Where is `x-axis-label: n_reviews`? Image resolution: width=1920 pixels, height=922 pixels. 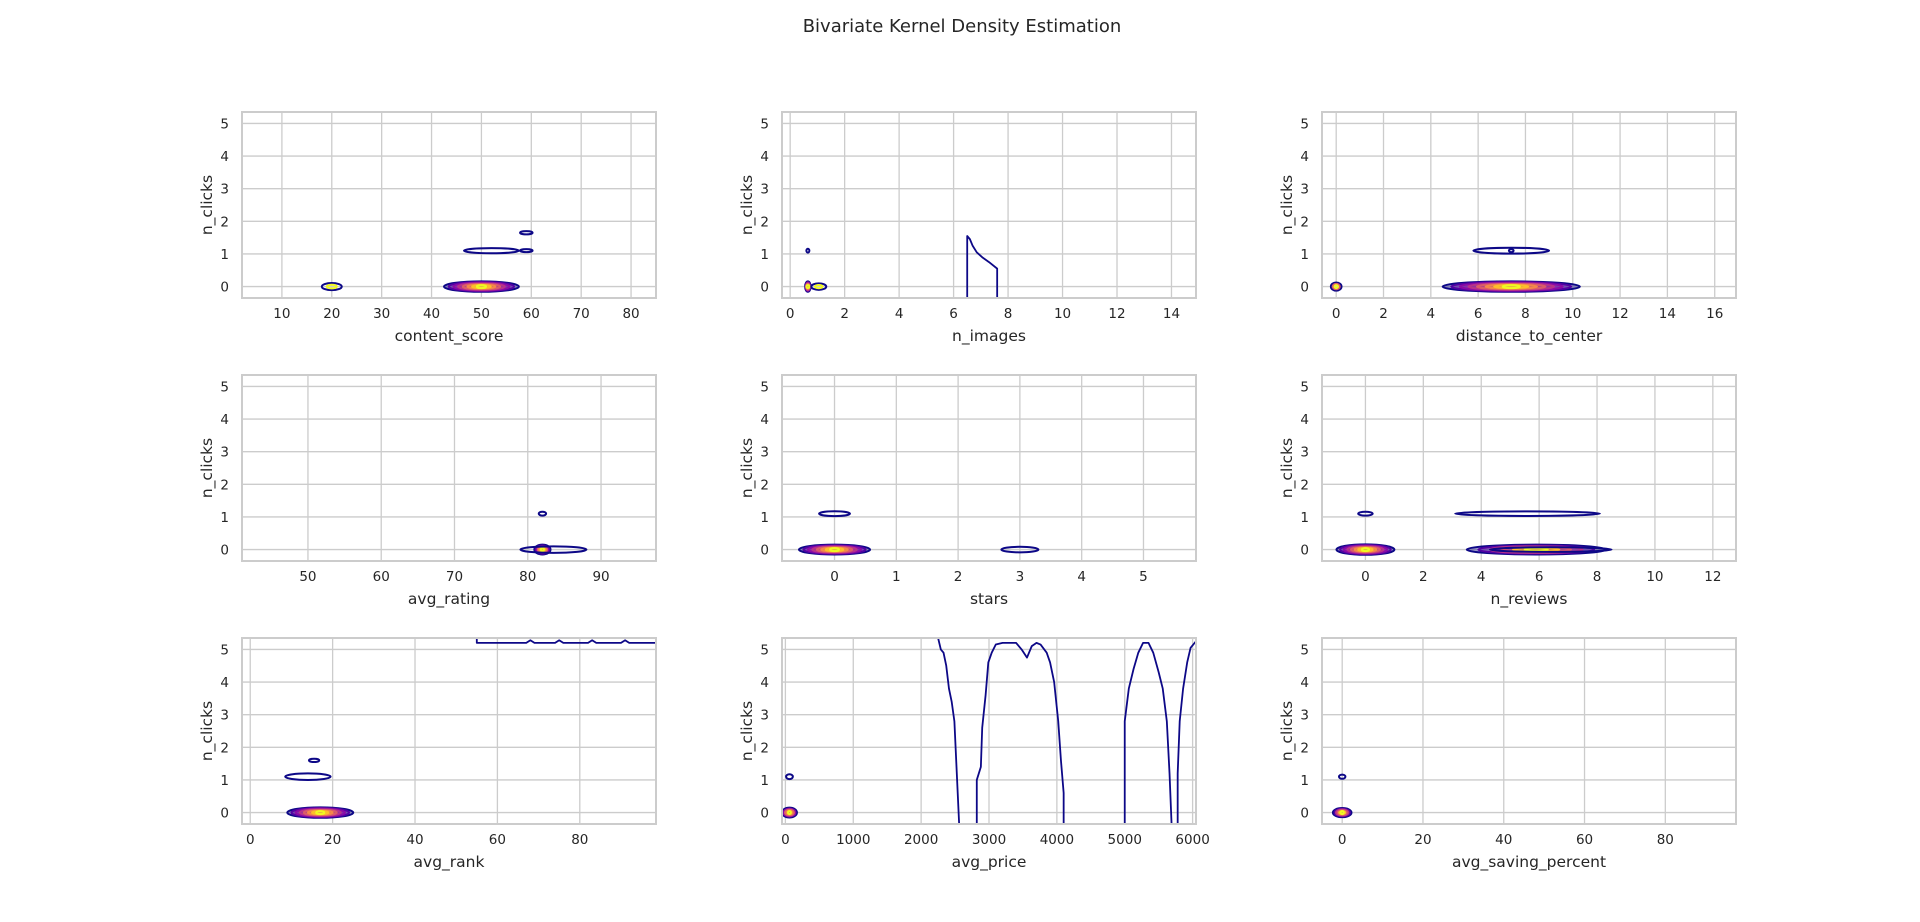
x-axis-label: n_reviews is located at coordinates (1529, 599).